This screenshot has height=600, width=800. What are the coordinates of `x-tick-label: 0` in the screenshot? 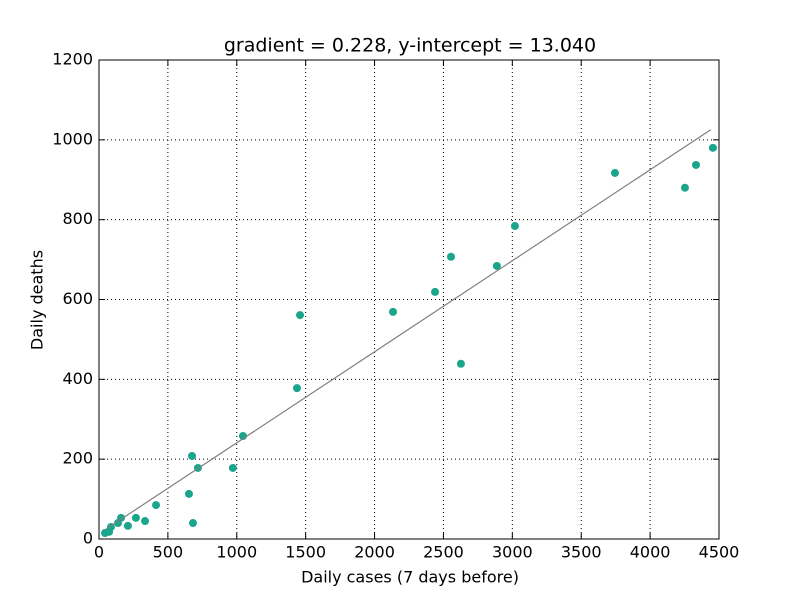 It's located at (99, 552).